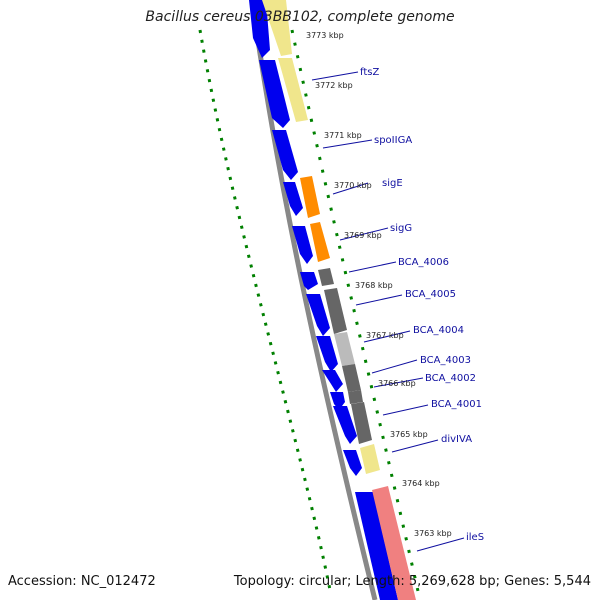  What do you see at coordinates (409, 434) in the screenshot?
I see `ruler-label: 3765 kbp` at bounding box center [409, 434].